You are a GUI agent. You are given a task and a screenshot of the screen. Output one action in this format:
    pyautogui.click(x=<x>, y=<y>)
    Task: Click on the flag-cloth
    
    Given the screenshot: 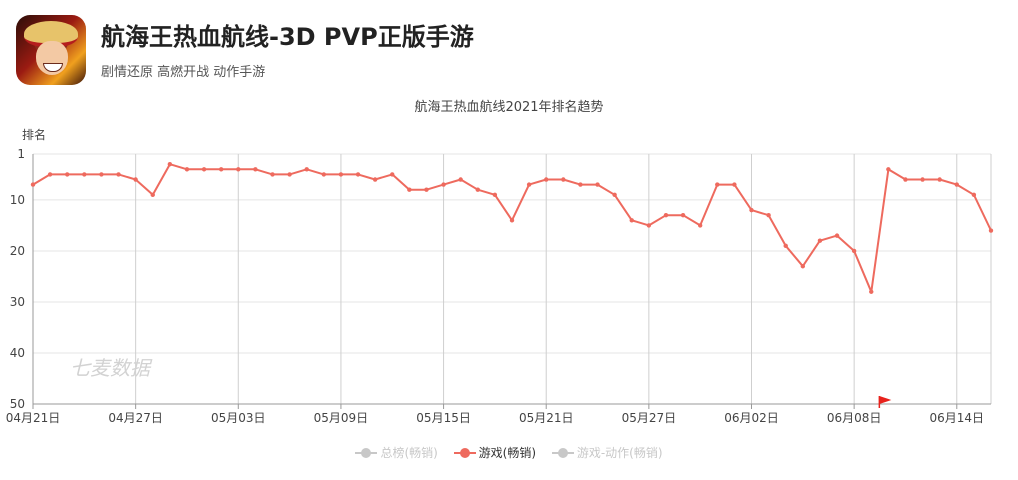 What is the action you would take?
    pyautogui.click(x=885, y=400)
    